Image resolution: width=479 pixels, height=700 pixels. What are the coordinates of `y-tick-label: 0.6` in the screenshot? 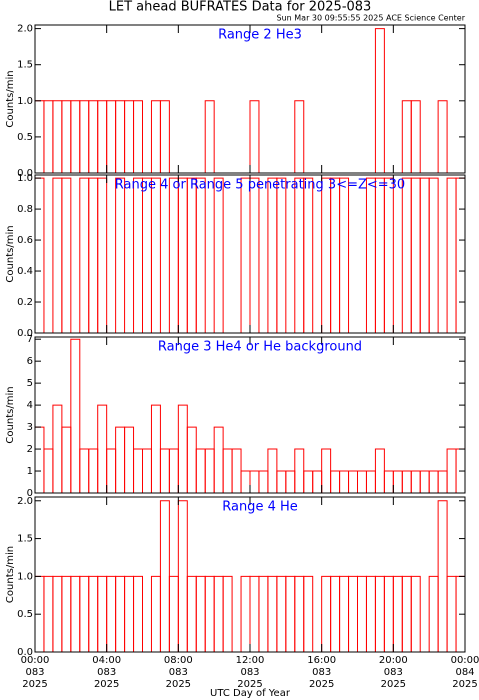 It's located at (25, 240).